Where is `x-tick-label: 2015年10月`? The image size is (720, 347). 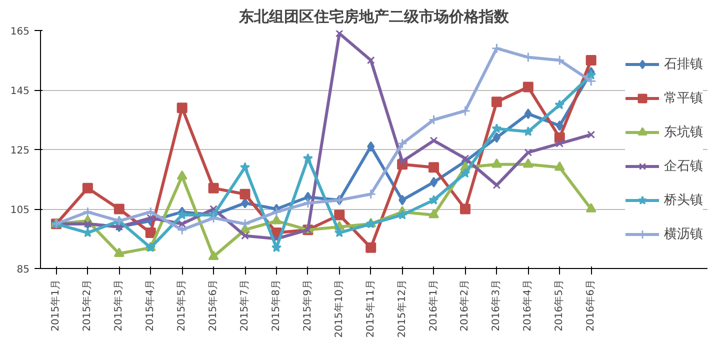 x-tick-label: 2015年10月 is located at coordinates (338, 308).